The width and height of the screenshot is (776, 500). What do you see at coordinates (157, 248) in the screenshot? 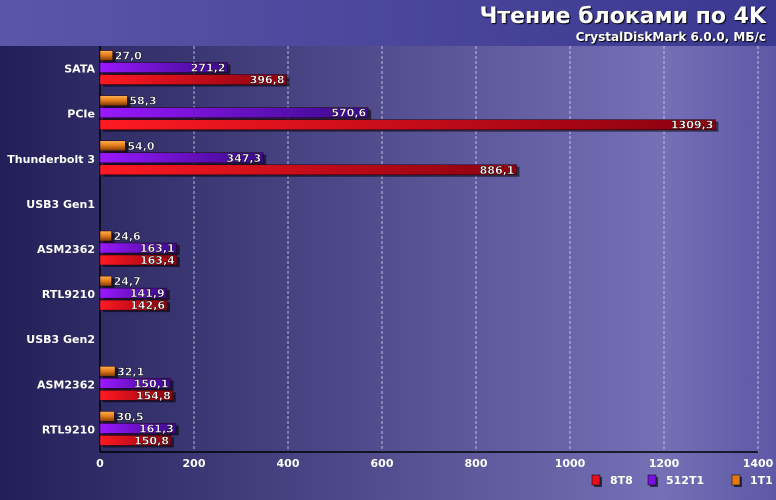
I see `data-label: 163,1` at bounding box center [157, 248].